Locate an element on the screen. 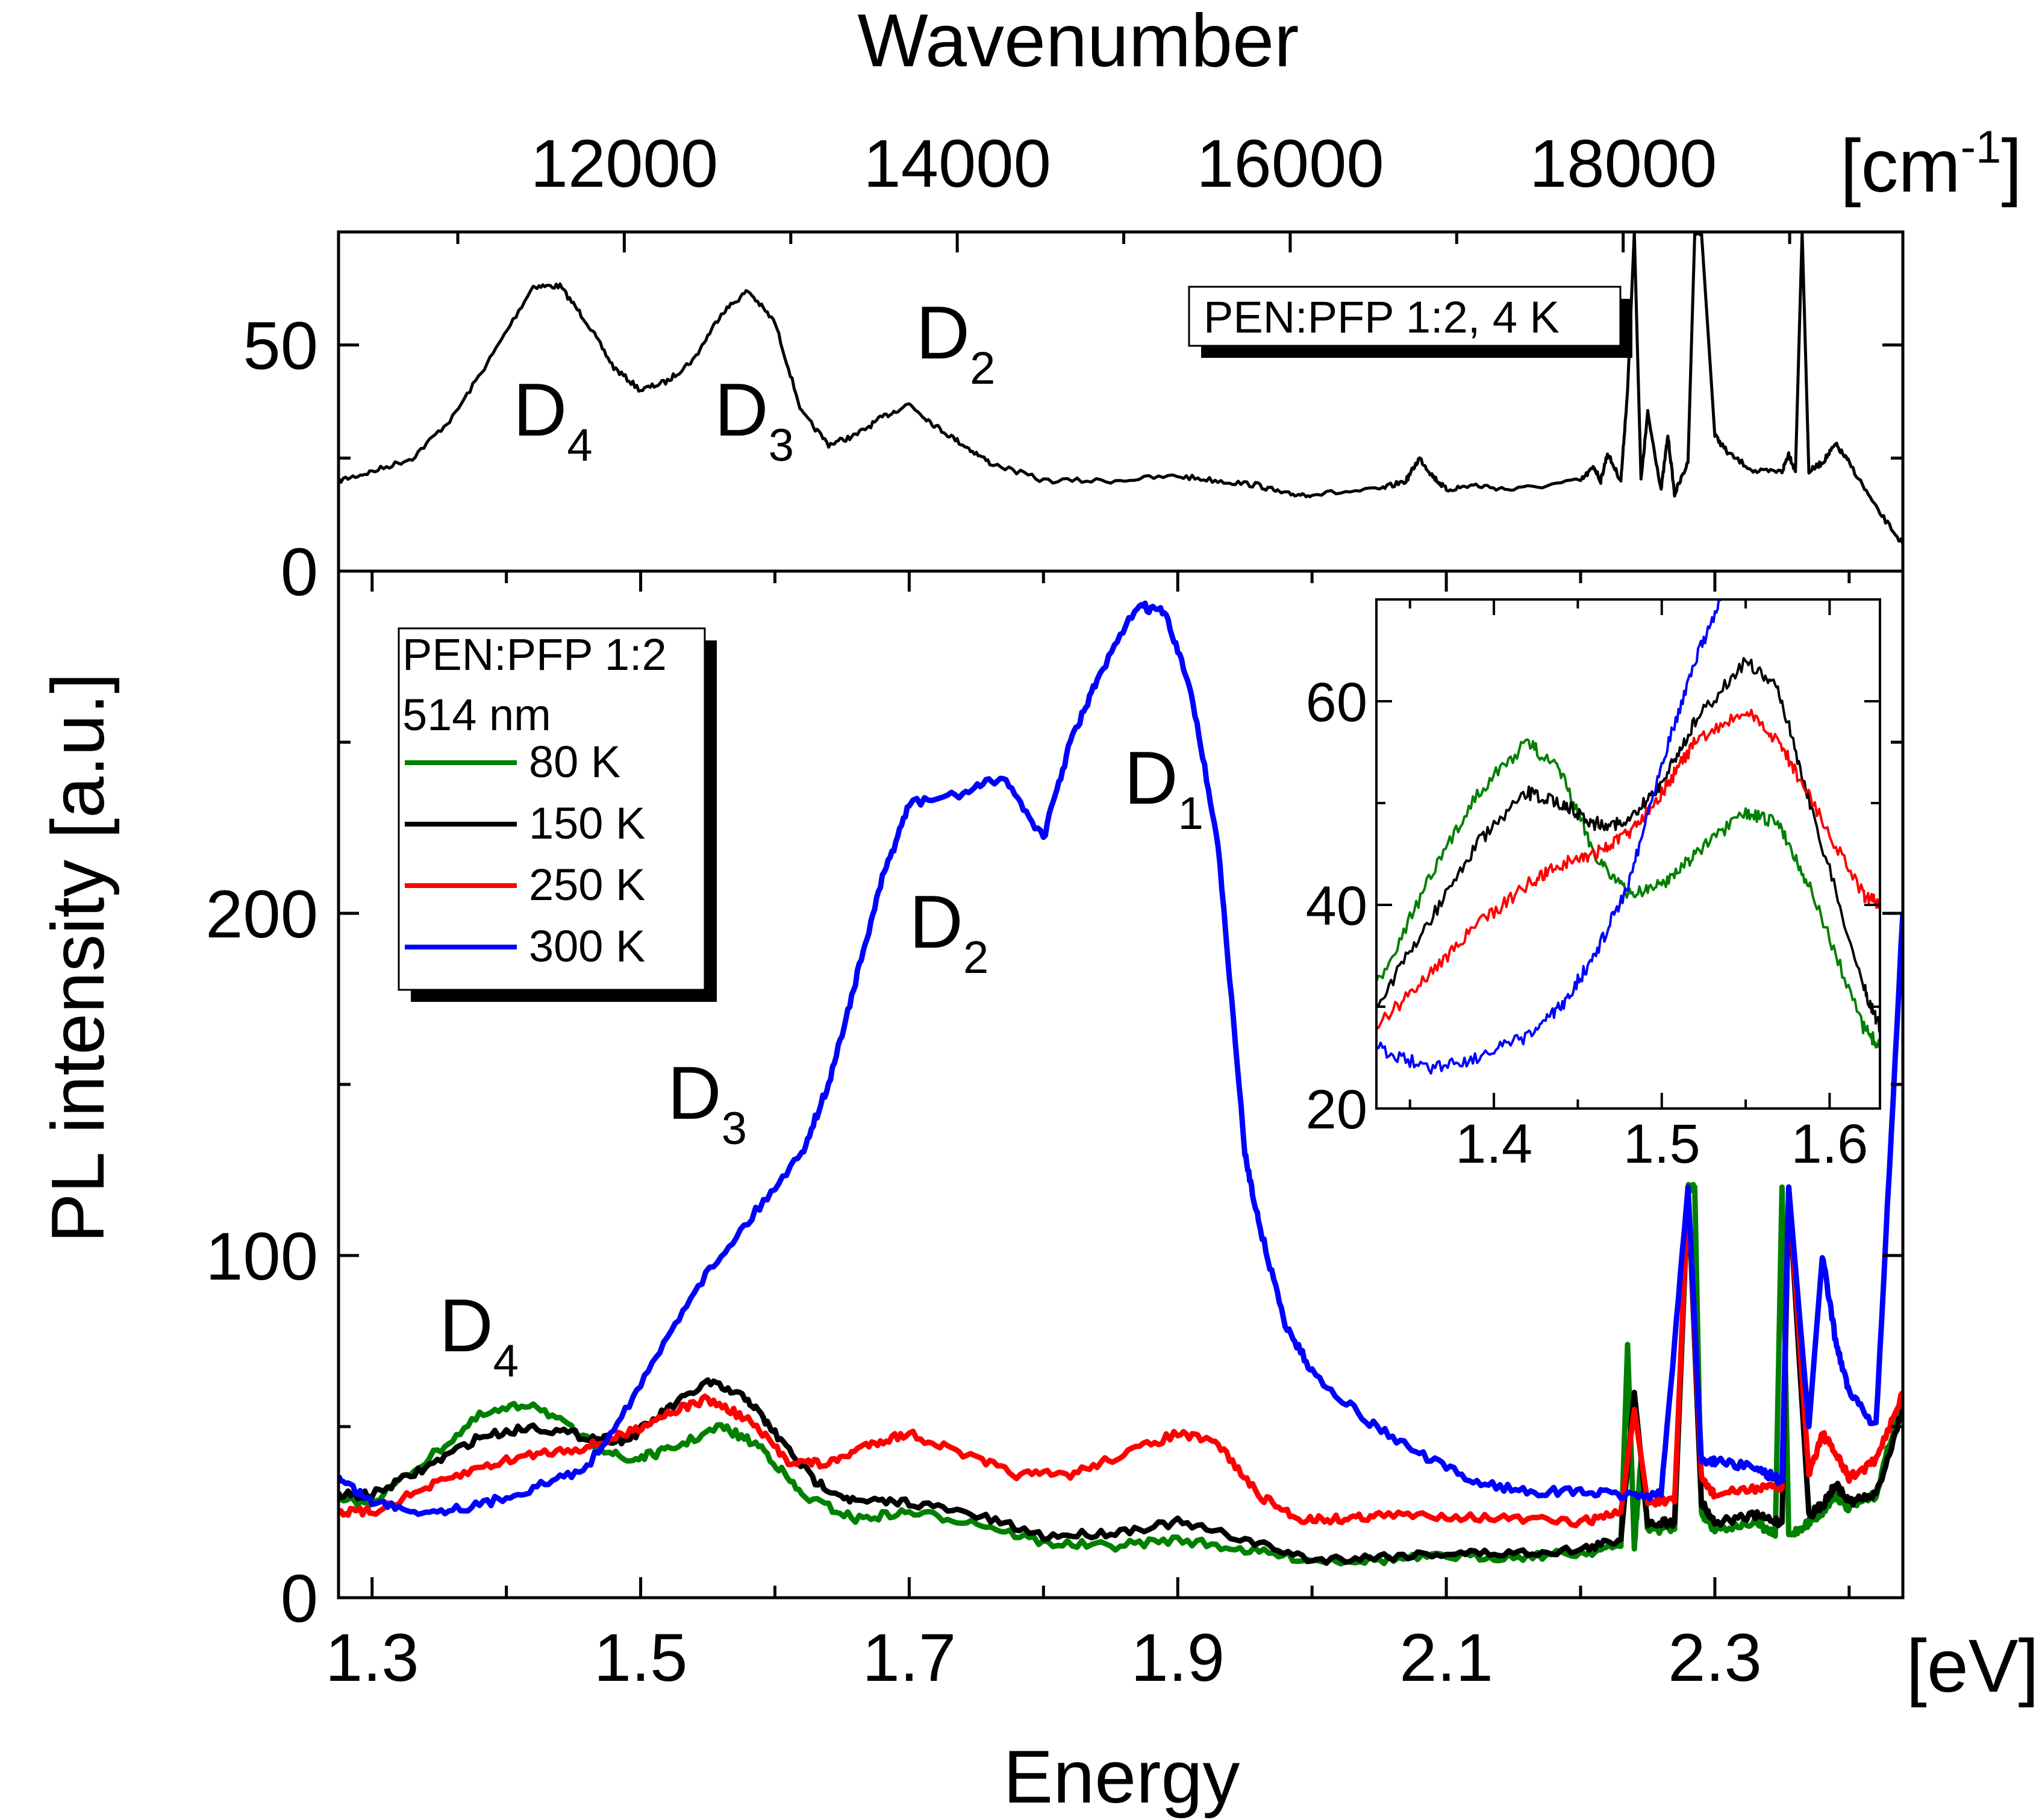 The width and height of the screenshot is (2042, 1820). inset-y-tick-label: 40 is located at coordinates (1336, 906).